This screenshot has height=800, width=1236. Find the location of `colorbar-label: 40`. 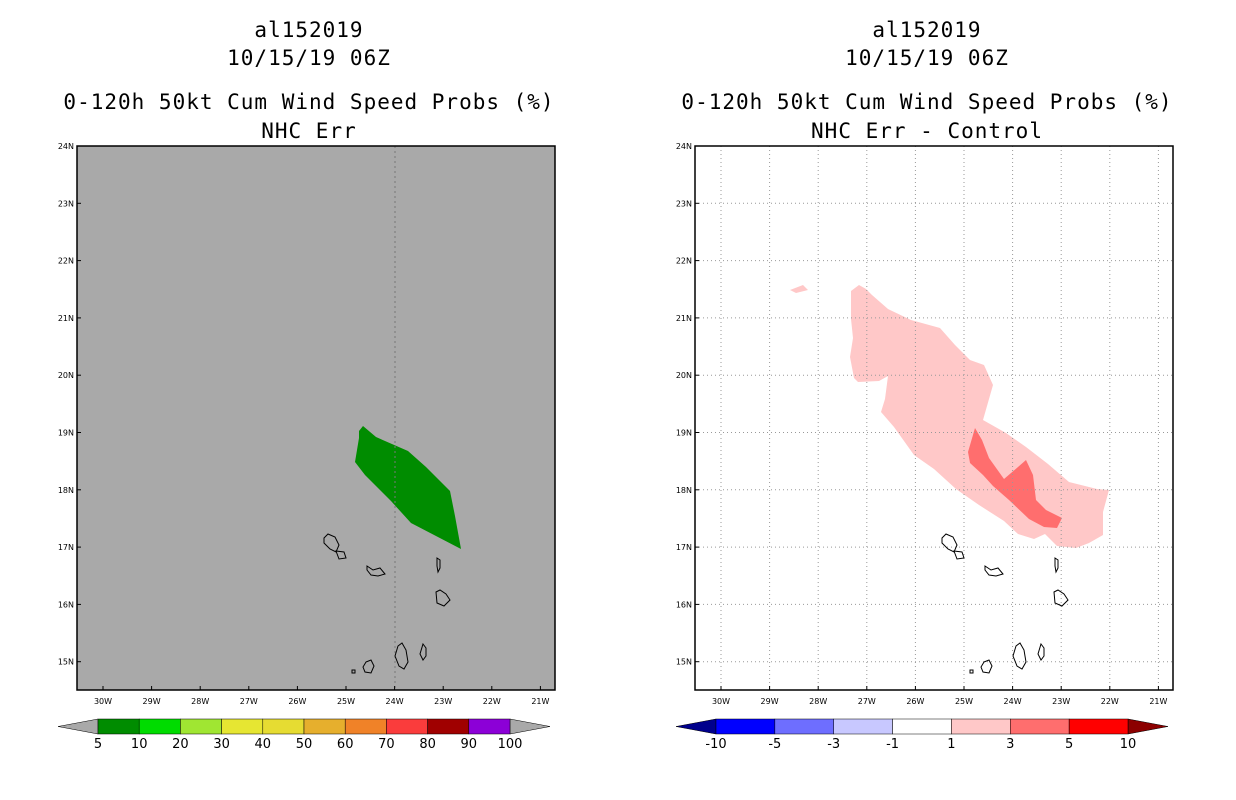

colorbar-label: 40 is located at coordinates (263, 744).